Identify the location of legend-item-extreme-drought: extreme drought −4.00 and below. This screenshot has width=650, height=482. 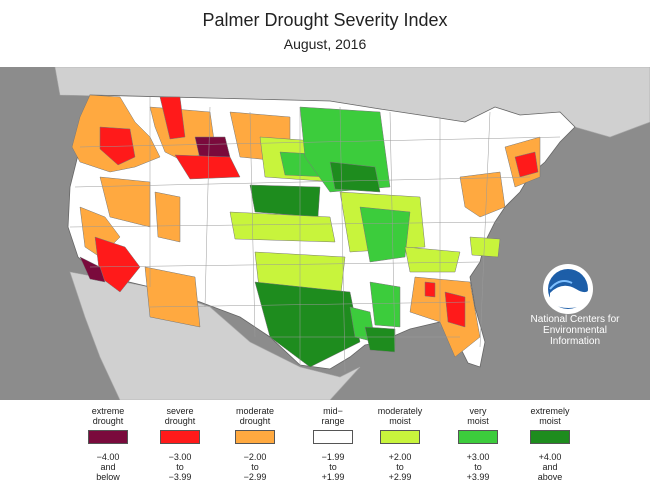
(108, 443).